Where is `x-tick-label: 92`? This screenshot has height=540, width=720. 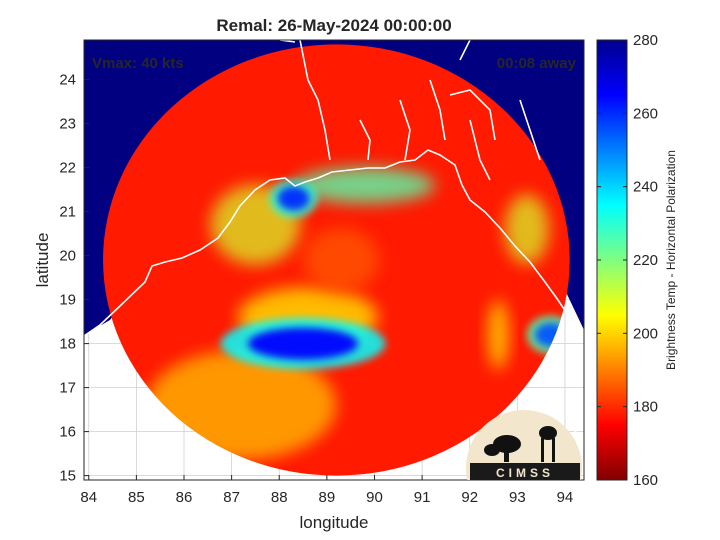 x-tick-label: 92 is located at coordinates (469, 497).